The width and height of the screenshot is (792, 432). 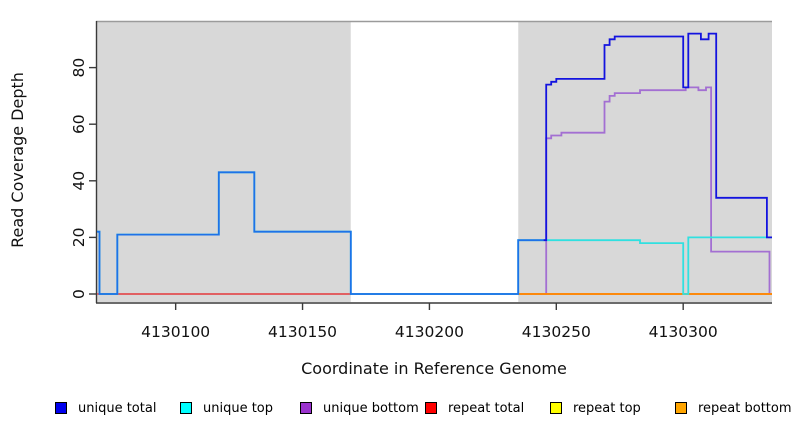 I want to click on legend-label: unique bottom, so click(x=371, y=408).